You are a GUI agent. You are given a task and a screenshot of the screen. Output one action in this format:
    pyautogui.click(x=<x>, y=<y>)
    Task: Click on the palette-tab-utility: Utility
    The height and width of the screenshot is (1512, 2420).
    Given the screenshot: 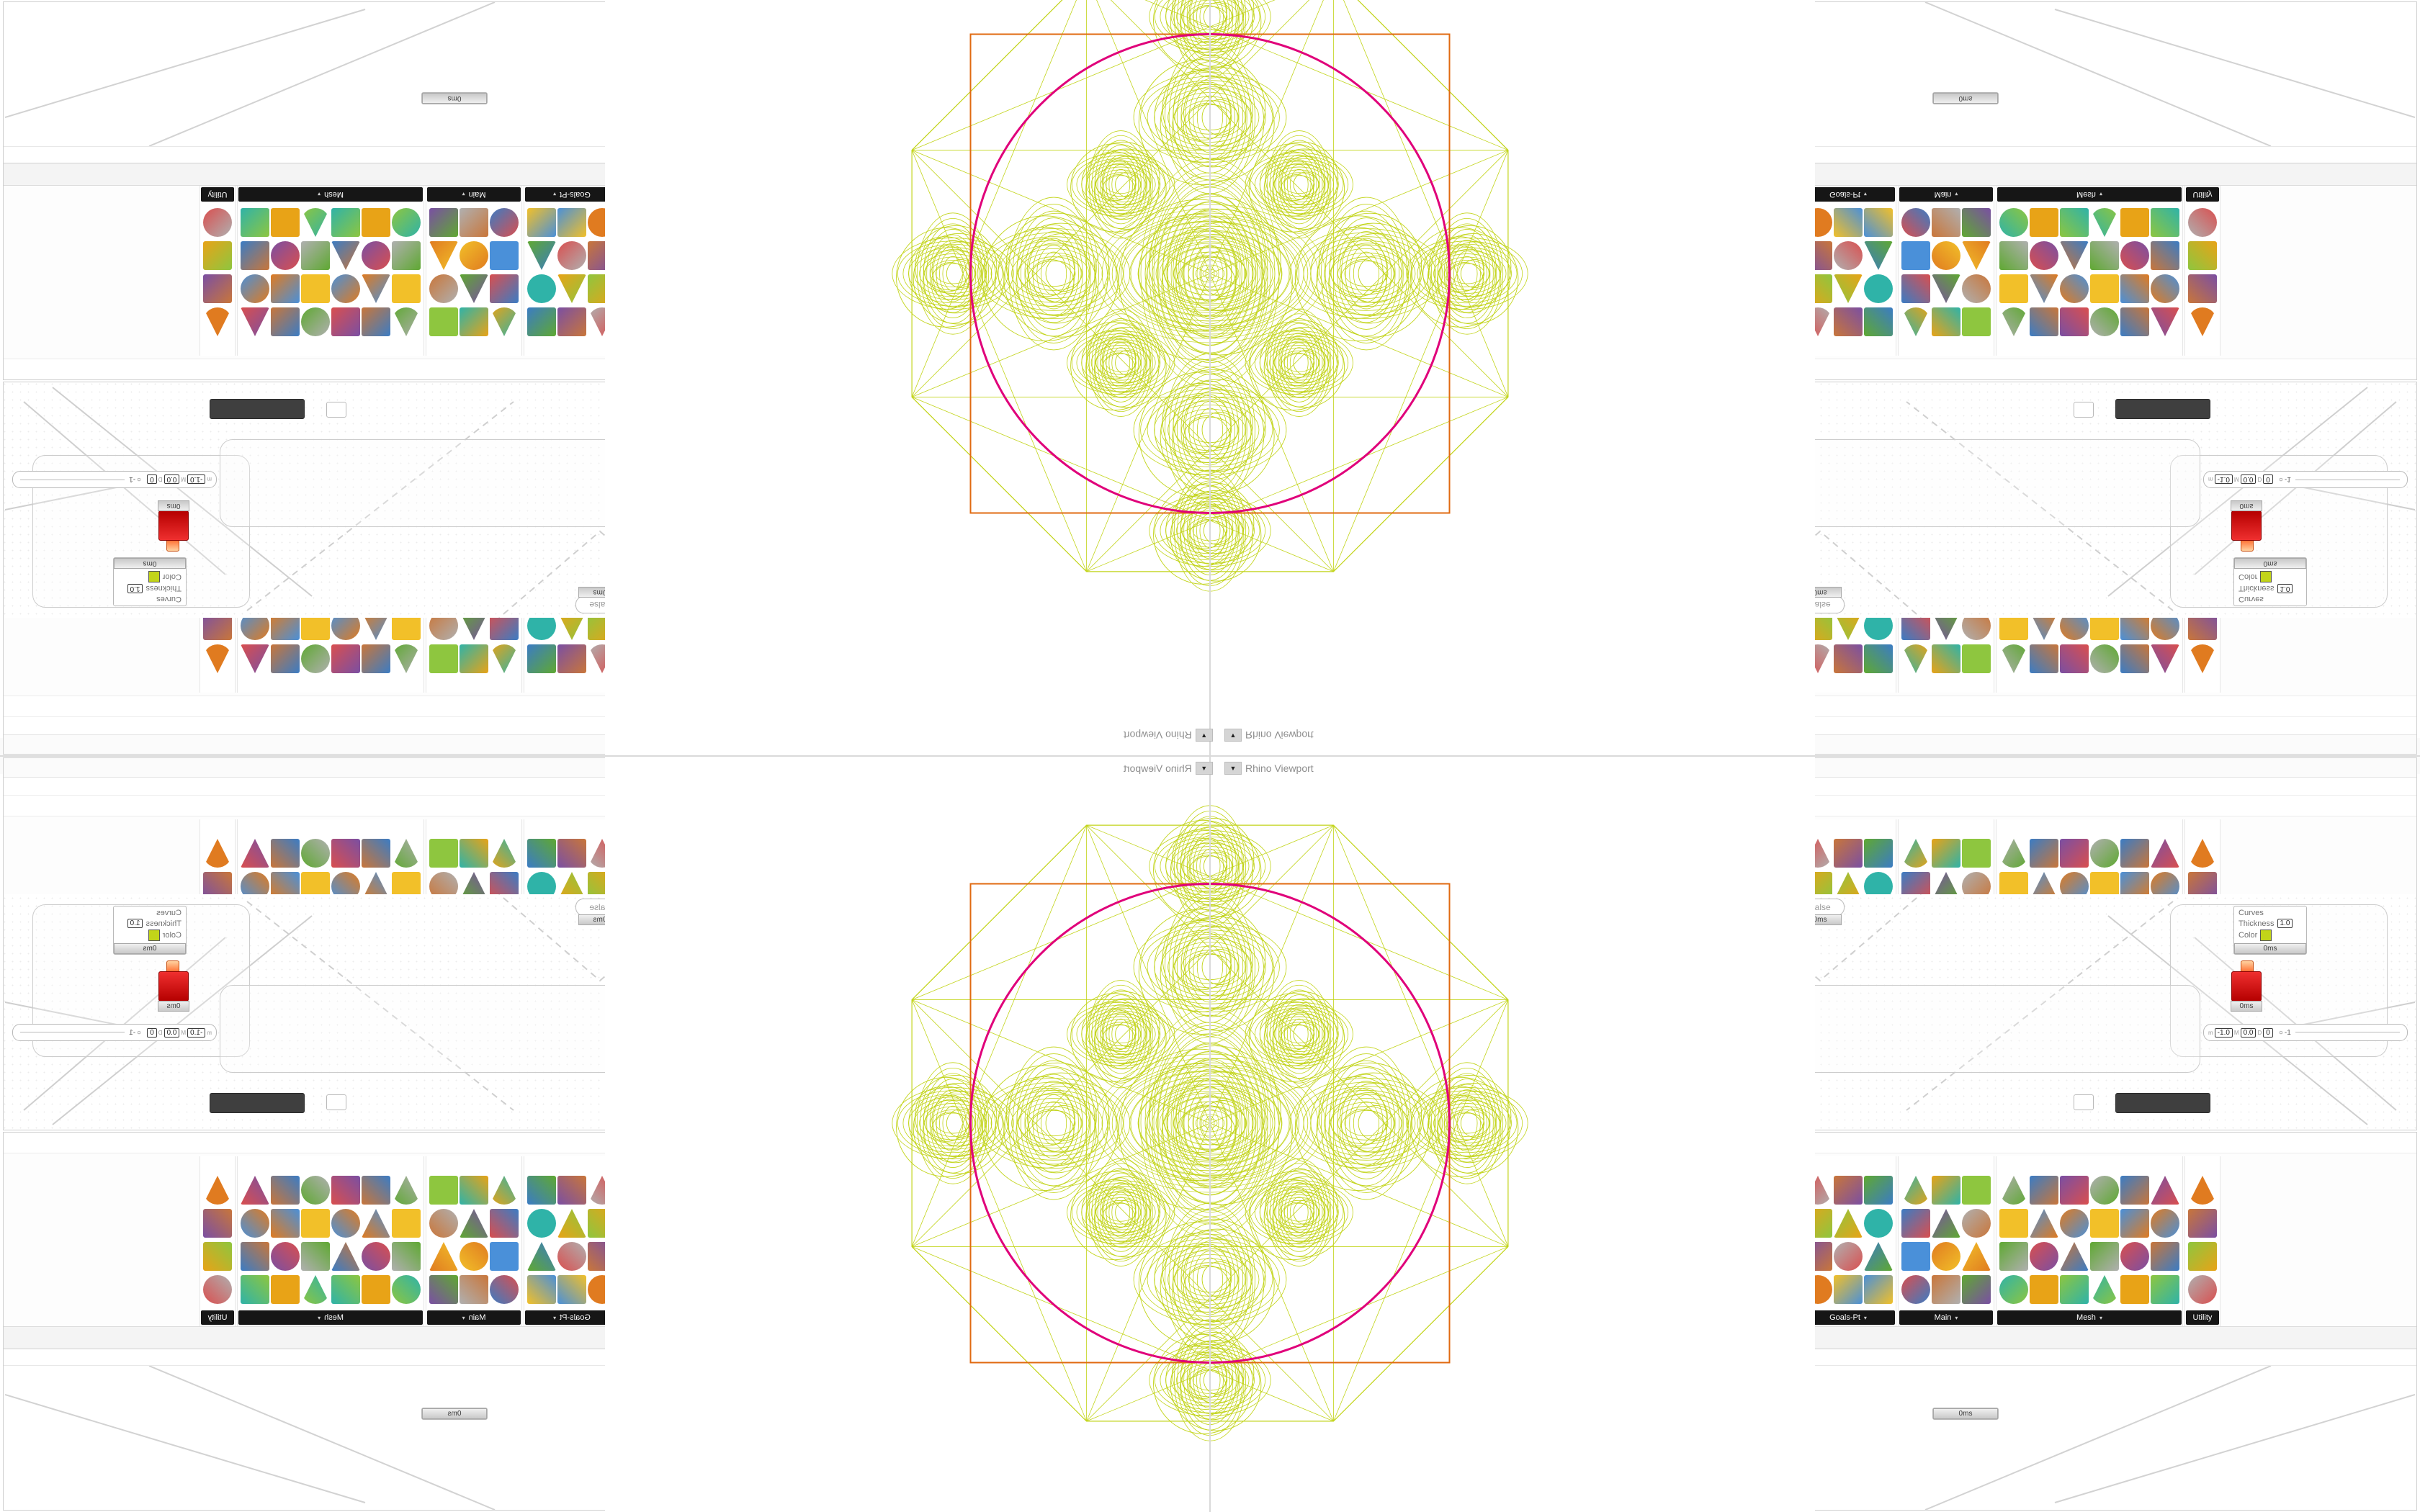 What is the action you would take?
    pyautogui.click(x=2202, y=194)
    